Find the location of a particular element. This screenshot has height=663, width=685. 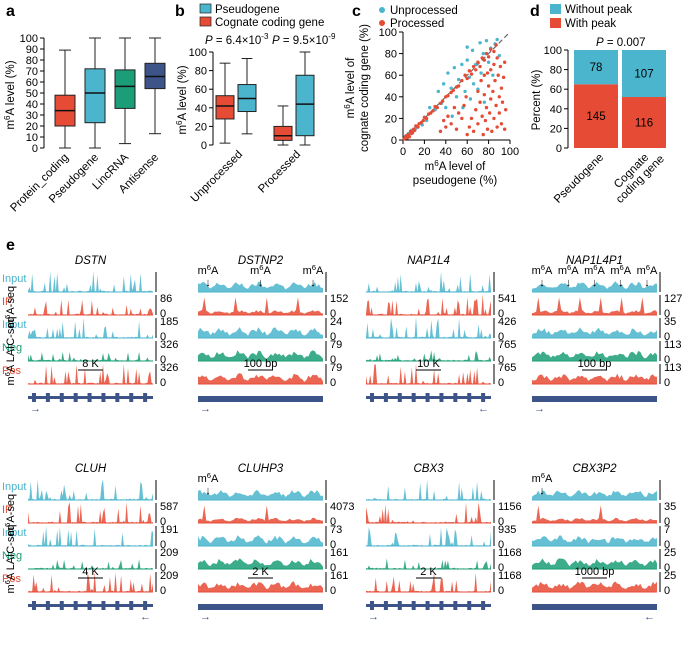

p-value: P = 0.007 is located at coordinates (621, 43).